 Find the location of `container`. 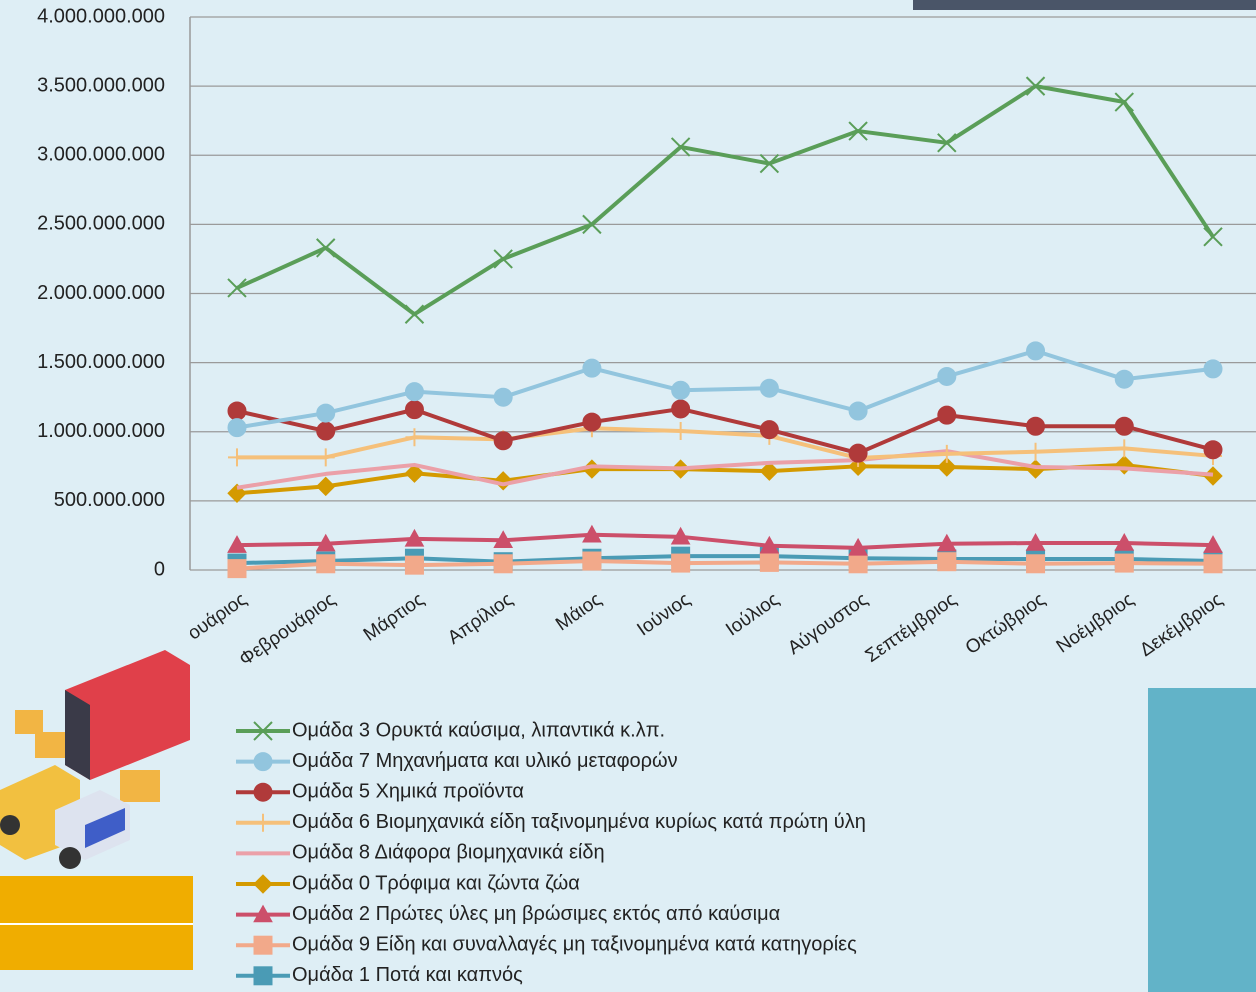

container is located at coordinates (127, 715).